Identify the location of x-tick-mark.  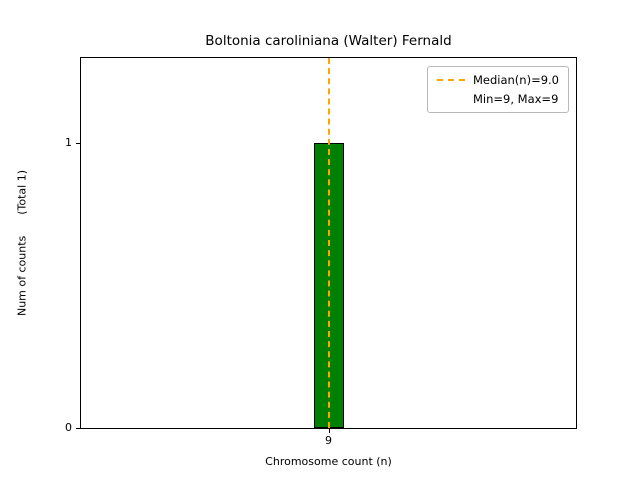
(329, 431).